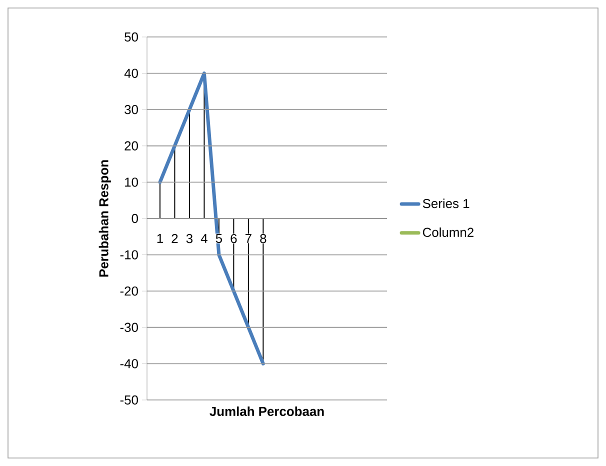  I want to click on x-tick-label: 8, so click(263, 239).